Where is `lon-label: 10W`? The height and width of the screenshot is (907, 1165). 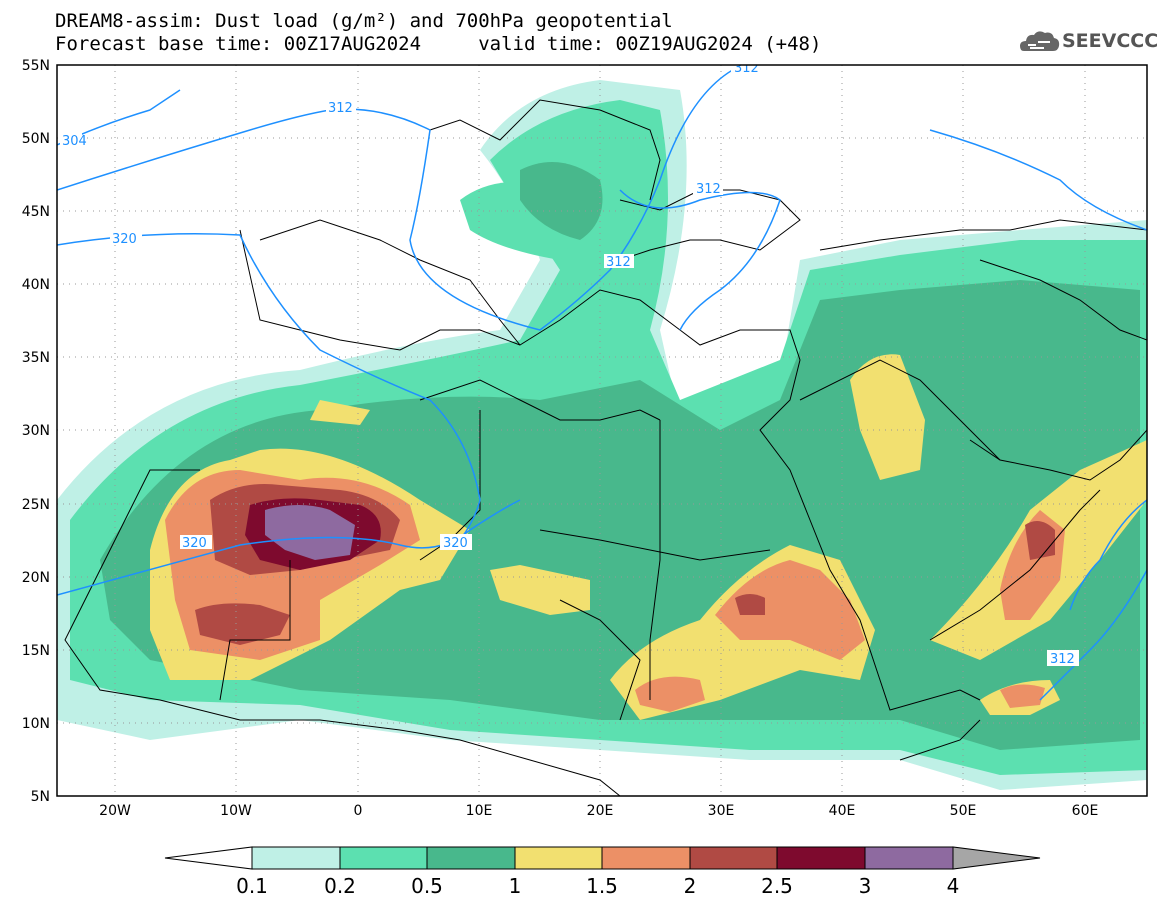
lon-label: 10W is located at coordinates (236, 811).